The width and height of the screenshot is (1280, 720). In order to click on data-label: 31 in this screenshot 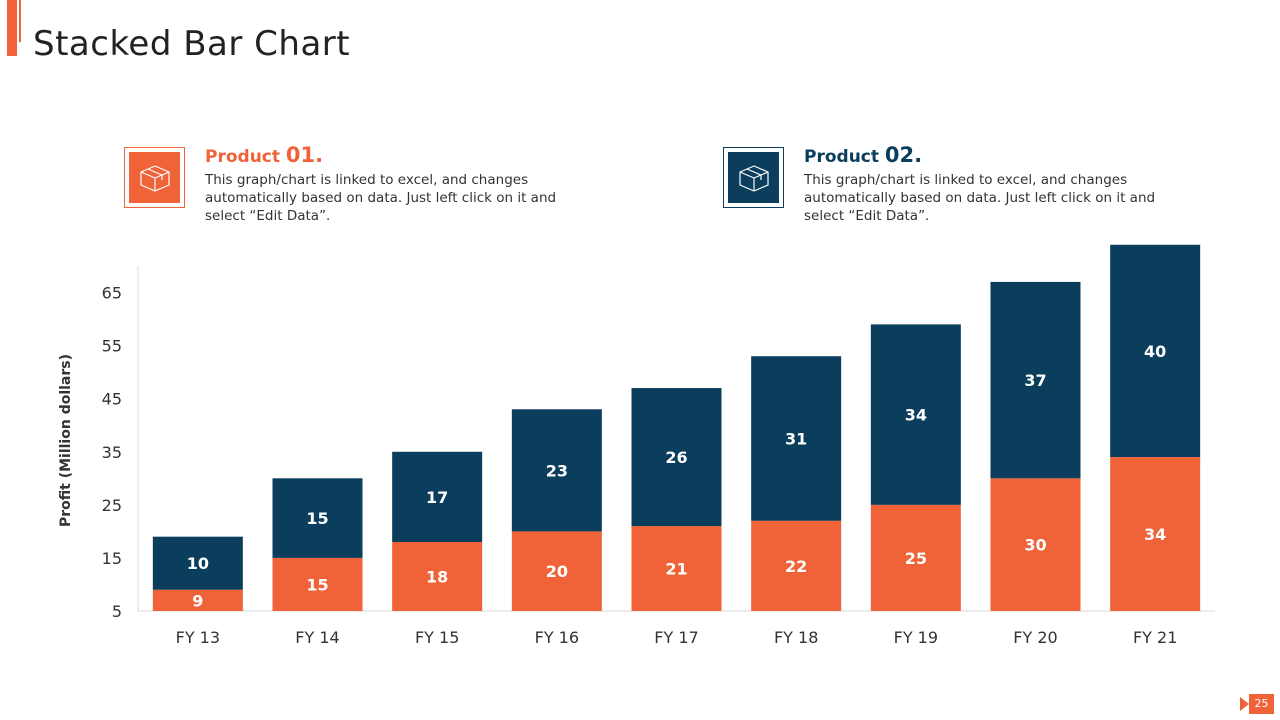, I will do `click(796, 439)`.